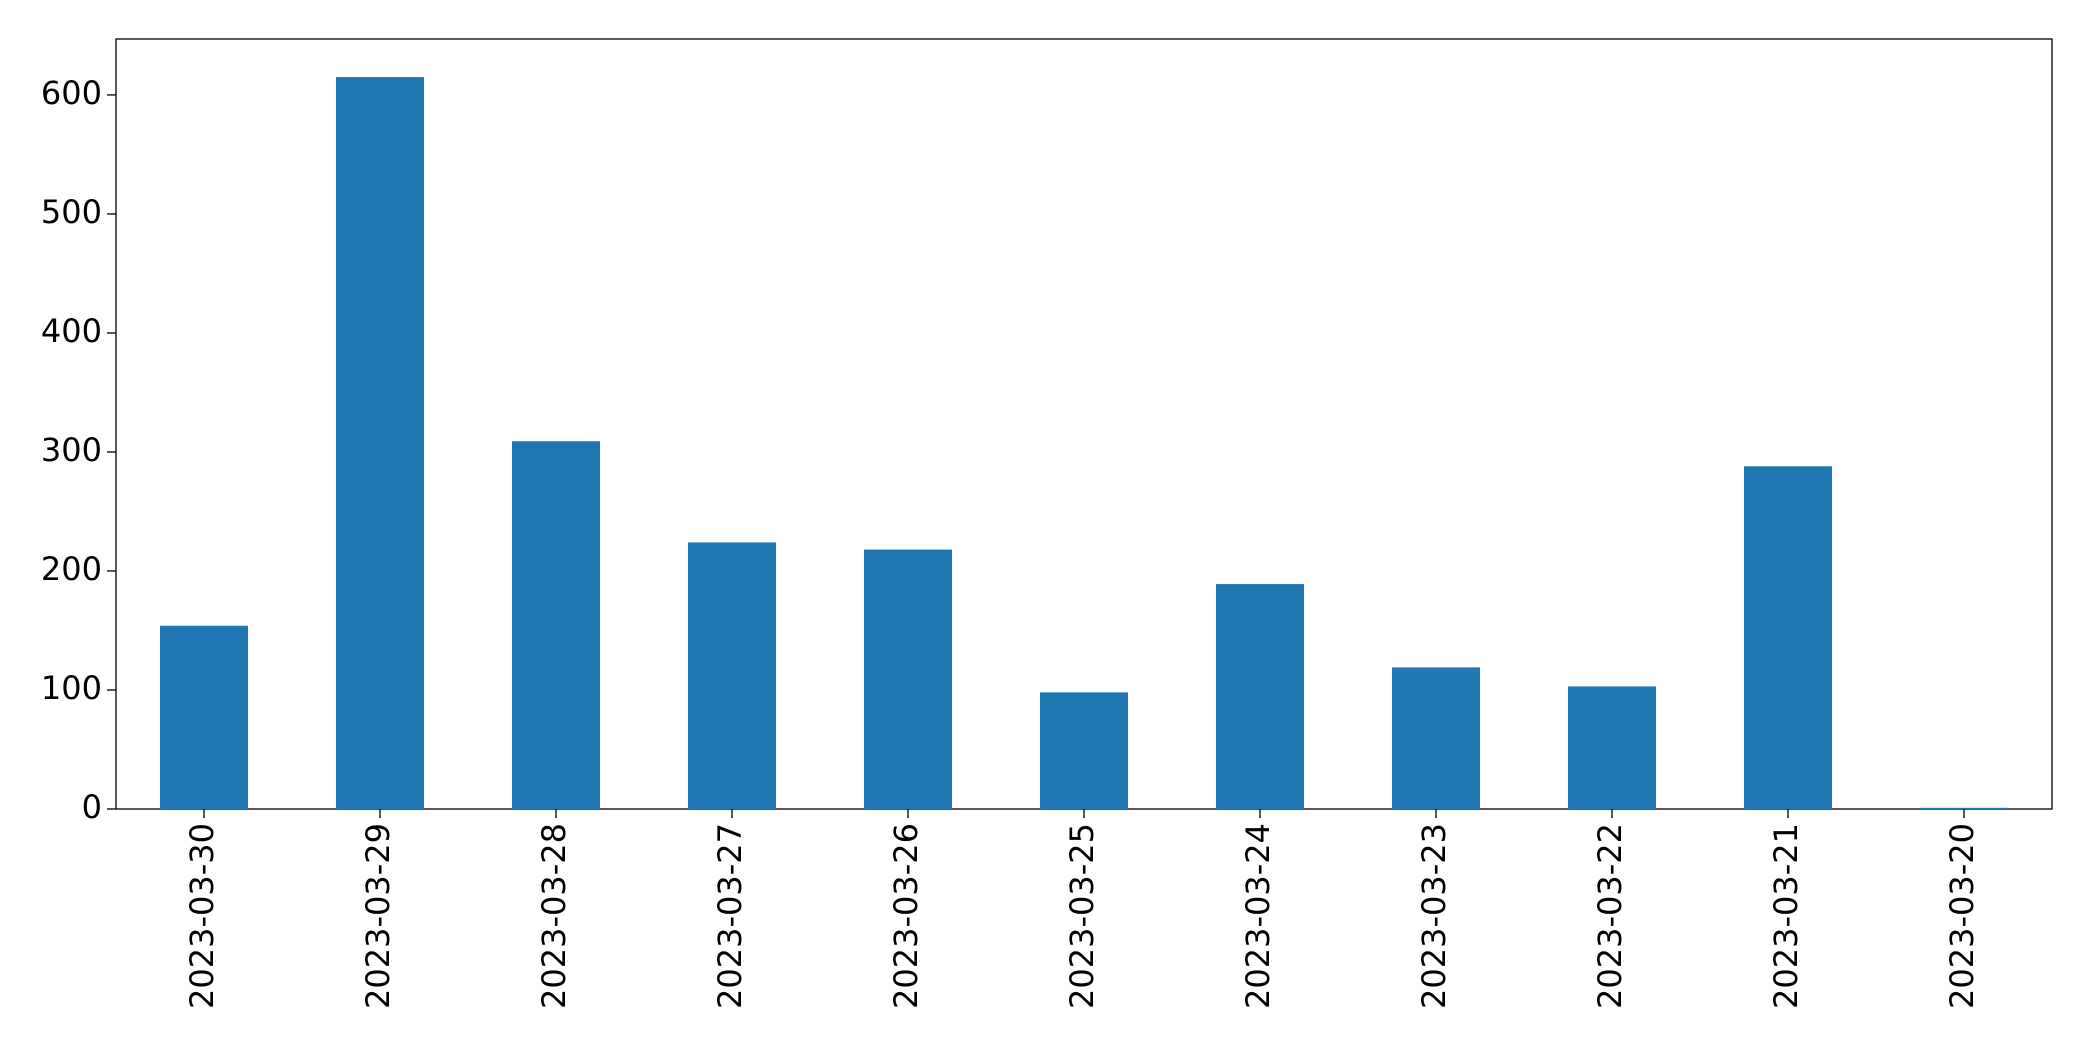  Describe the element at coordinates (730, 916) in the screenshot. I see `x-tick-label: 2023-03-27` at that location.